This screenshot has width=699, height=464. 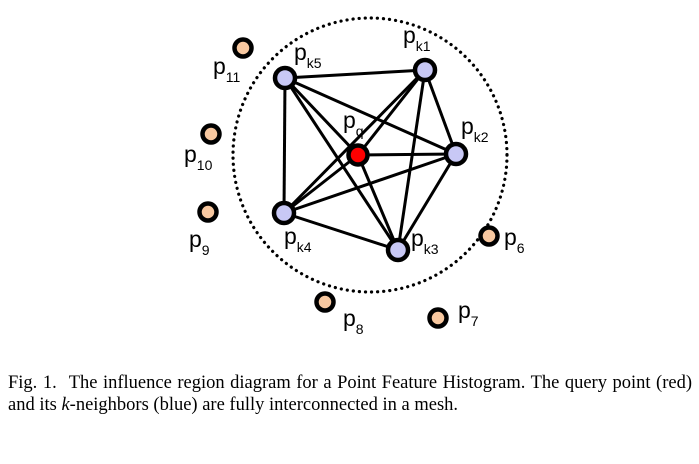 What do you see at coordinates (211, 134) in the screenshot?
I see `point-p10` at bounding box center [211, 134].